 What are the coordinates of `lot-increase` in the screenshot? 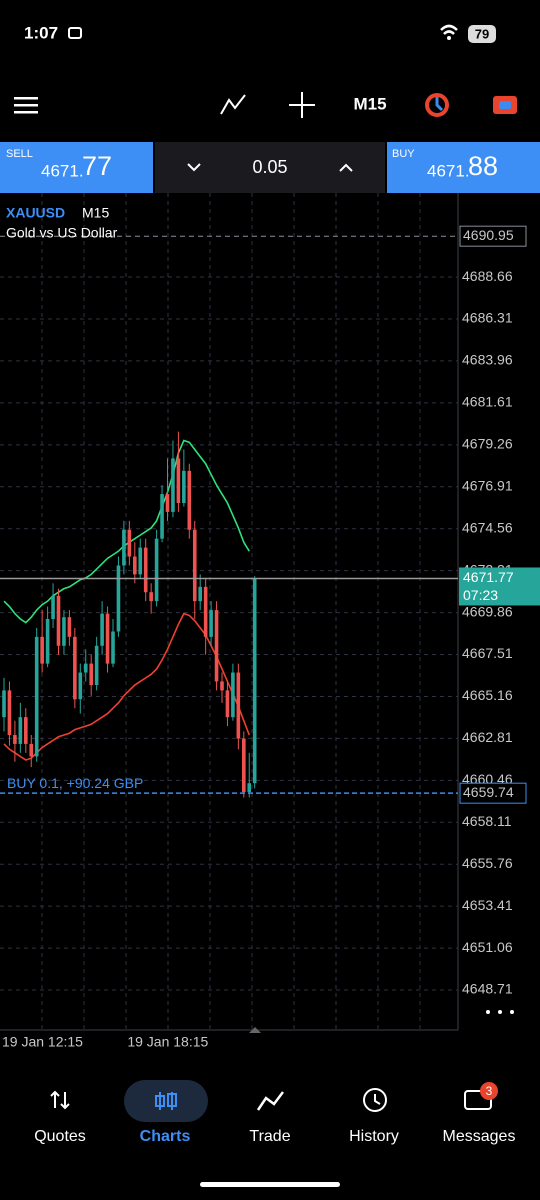 It's located at (346, 167).